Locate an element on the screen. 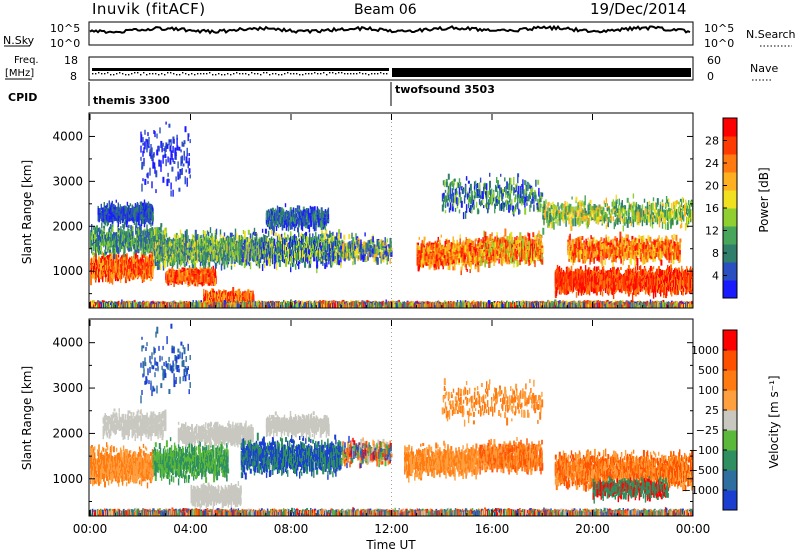  noise-panel: N.Sky 10^5 10^0 10^5 10^0 N.Search is located at coordinates (399, 35).